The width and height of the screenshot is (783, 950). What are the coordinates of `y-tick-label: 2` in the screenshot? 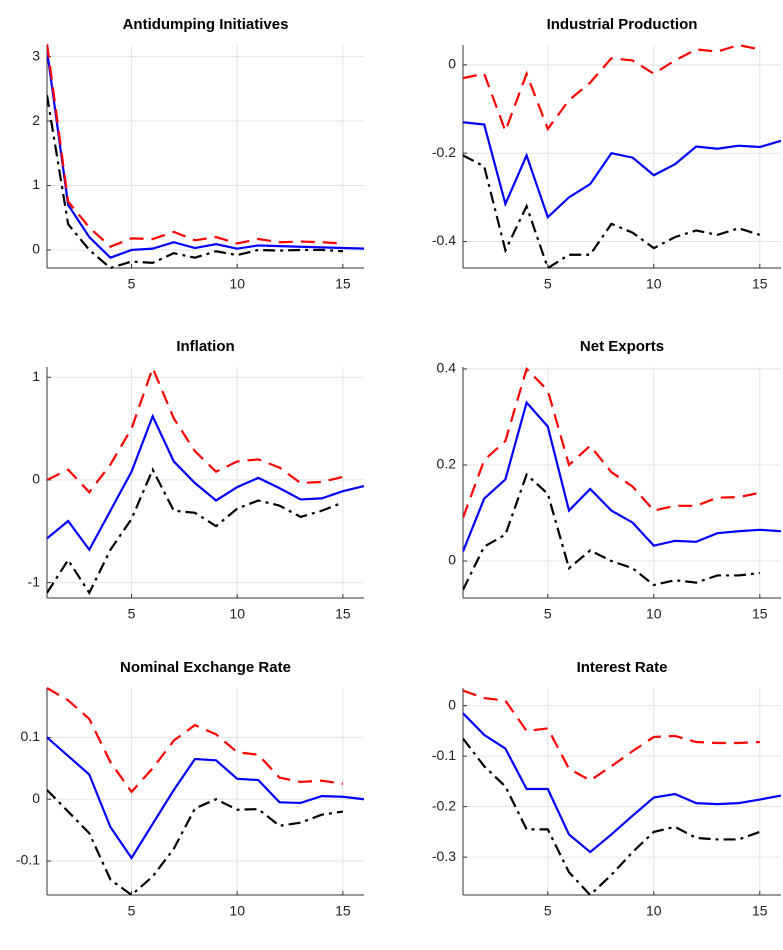 It's located at (36, 120).